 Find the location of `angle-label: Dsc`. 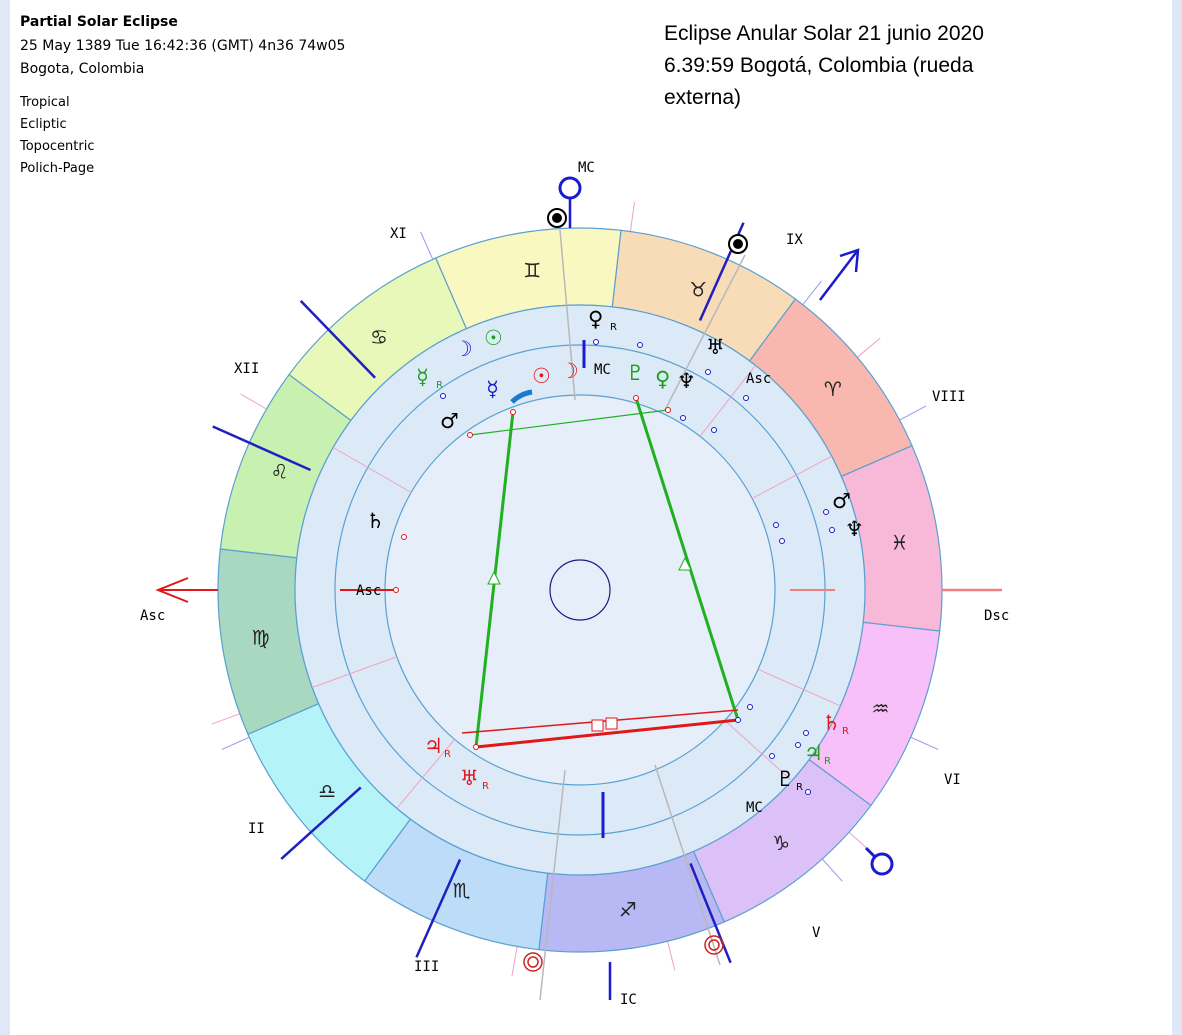

angle-label: Dsc is located at coordinates (996, 616).